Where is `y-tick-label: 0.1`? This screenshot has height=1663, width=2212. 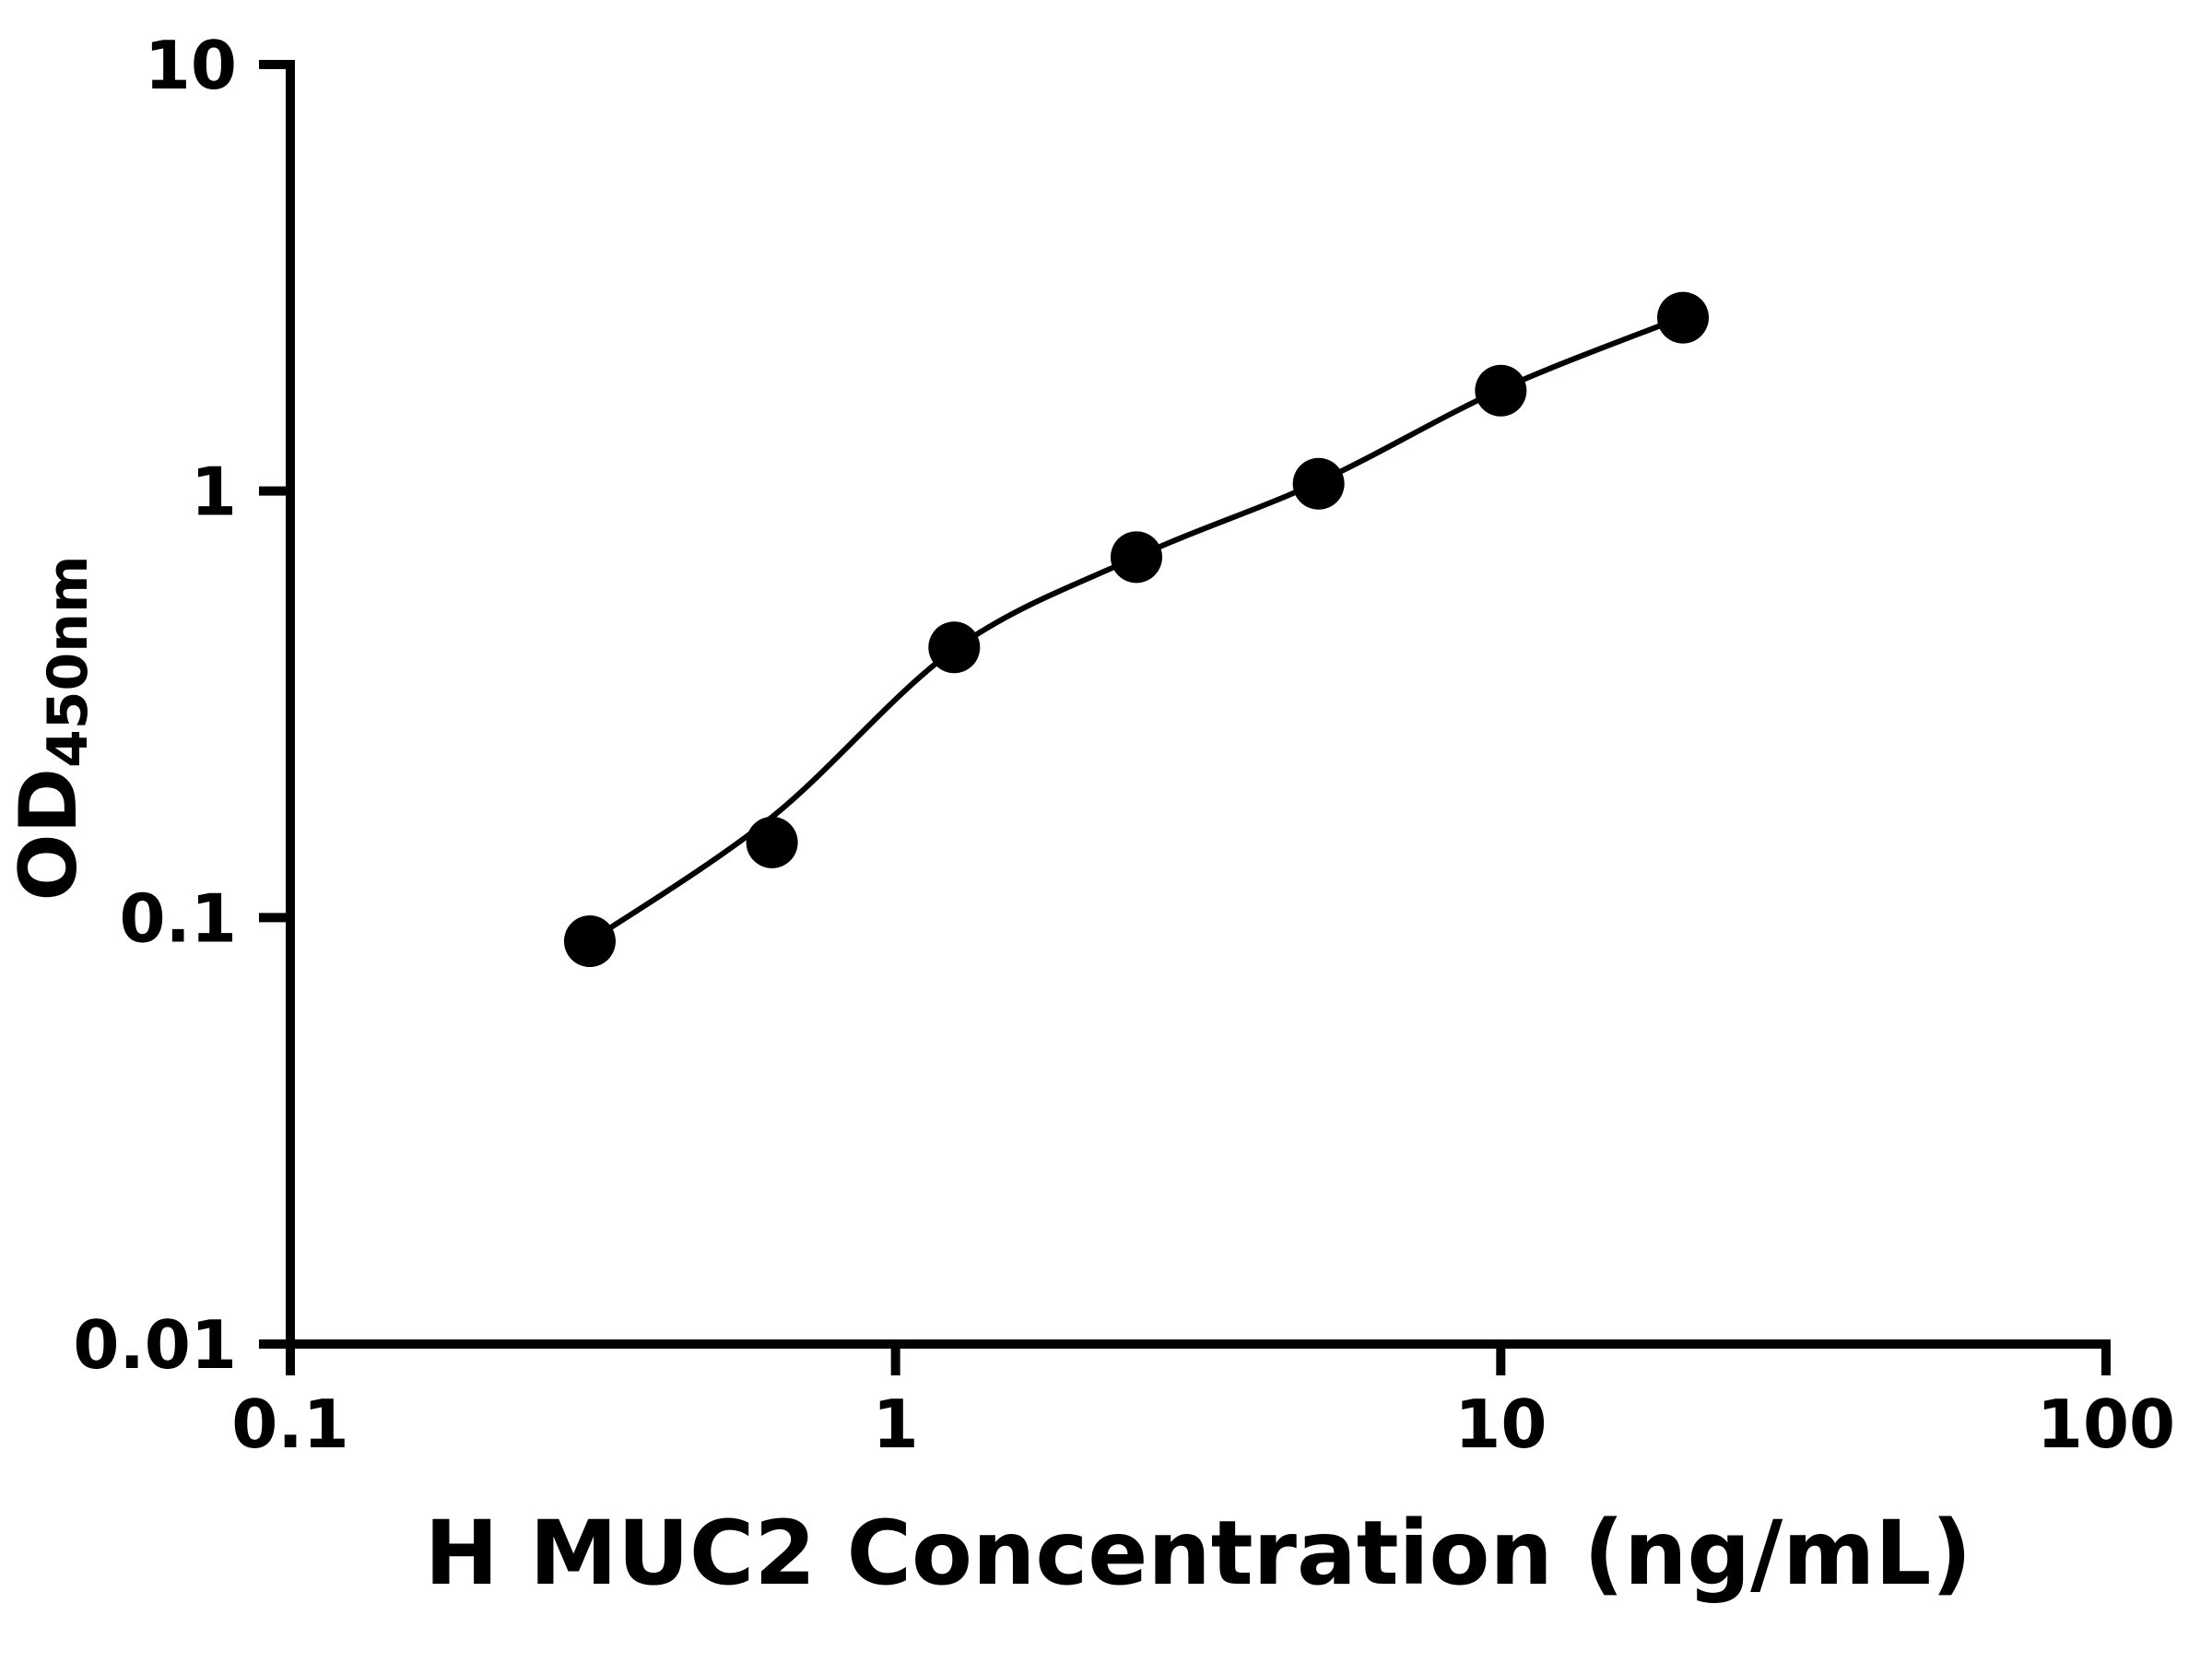 y-tick-label: 0.1 is located at coordinates (178, 918).